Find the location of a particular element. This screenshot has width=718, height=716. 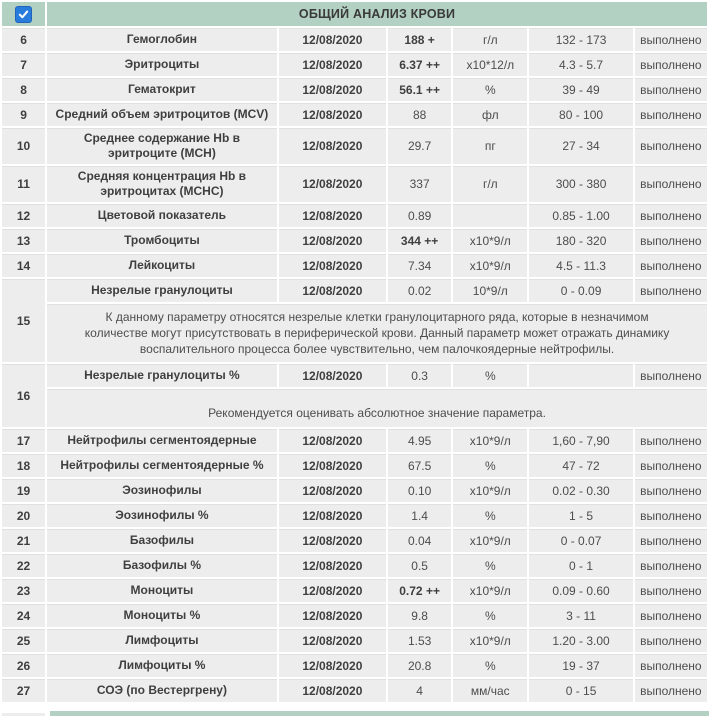

result-value-cell: 20.8 is located at coordinates (420, 665).